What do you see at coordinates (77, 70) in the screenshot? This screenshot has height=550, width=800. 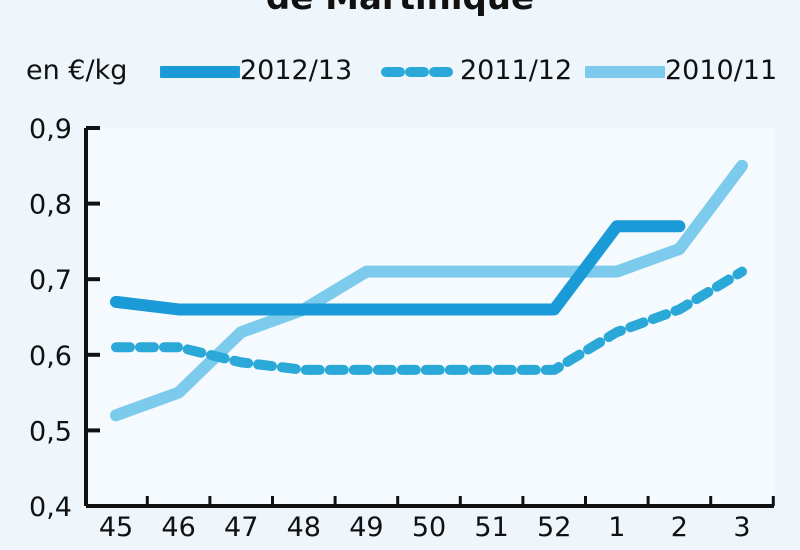 I see `y-axis-unit-label: en €/kg` at bounding box center [77, 70].